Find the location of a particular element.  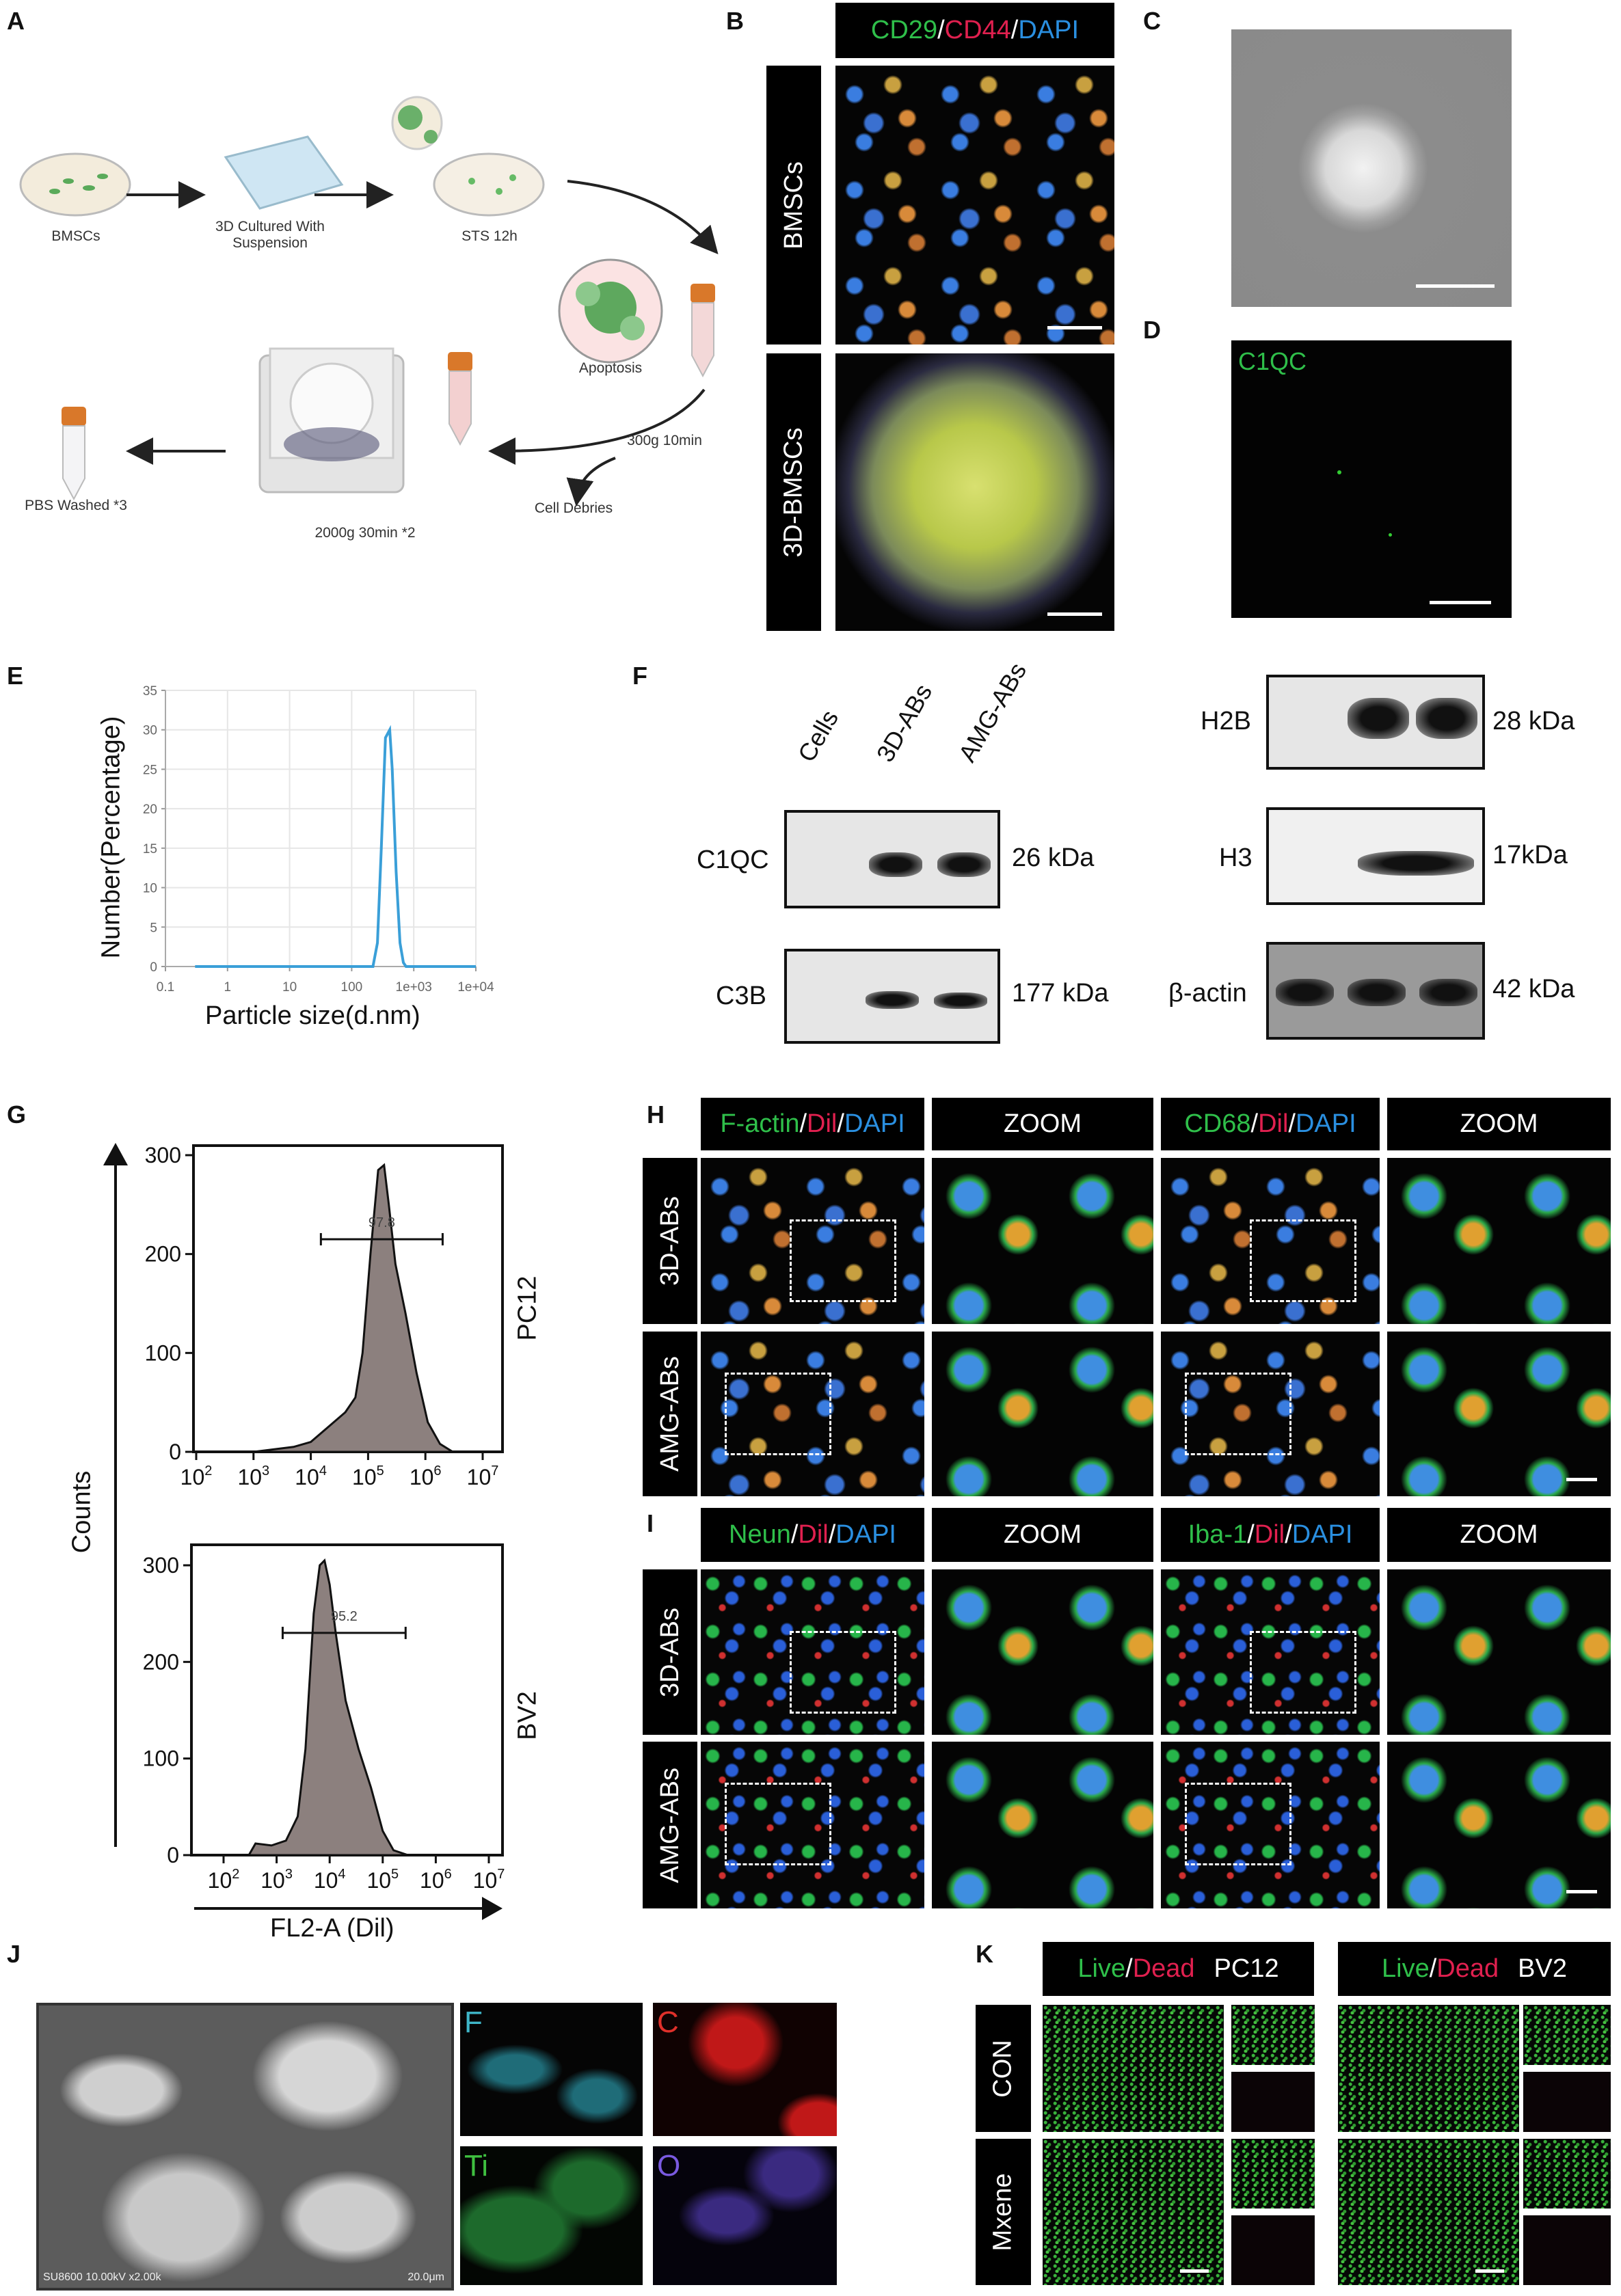

row-label-text: BMSCs is located at coordinates (793, 205).